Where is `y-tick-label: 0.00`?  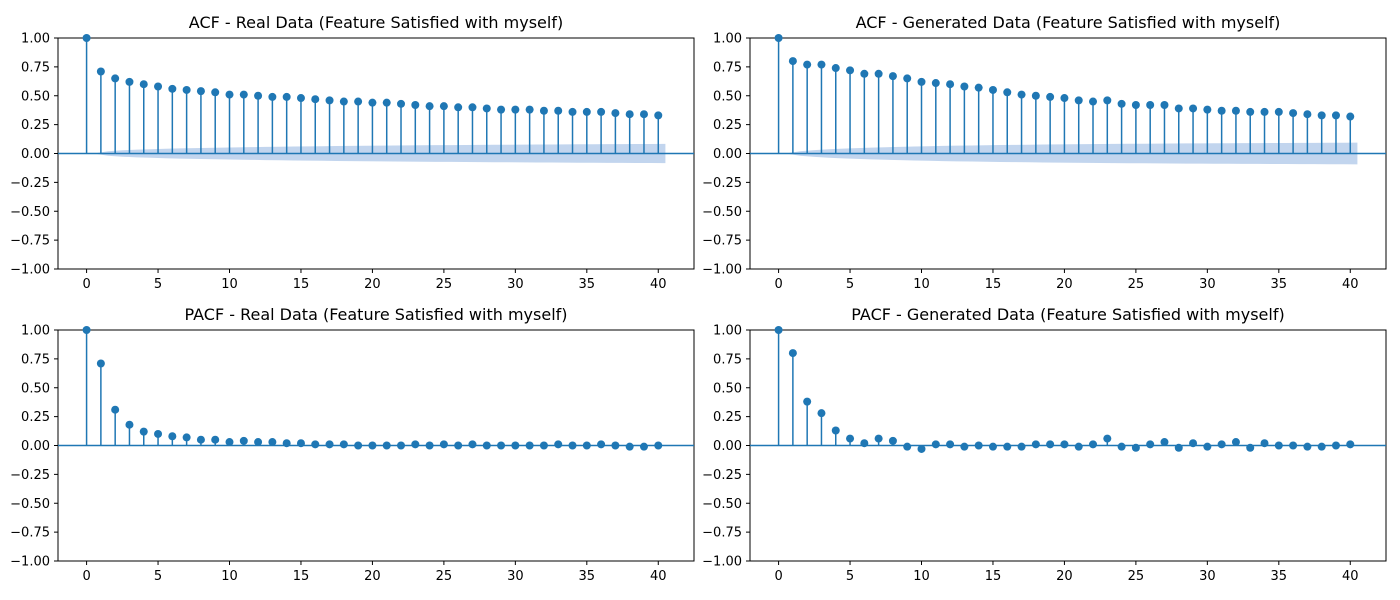 y-tick-label: 0.00 is located at coordinates (35, 446).